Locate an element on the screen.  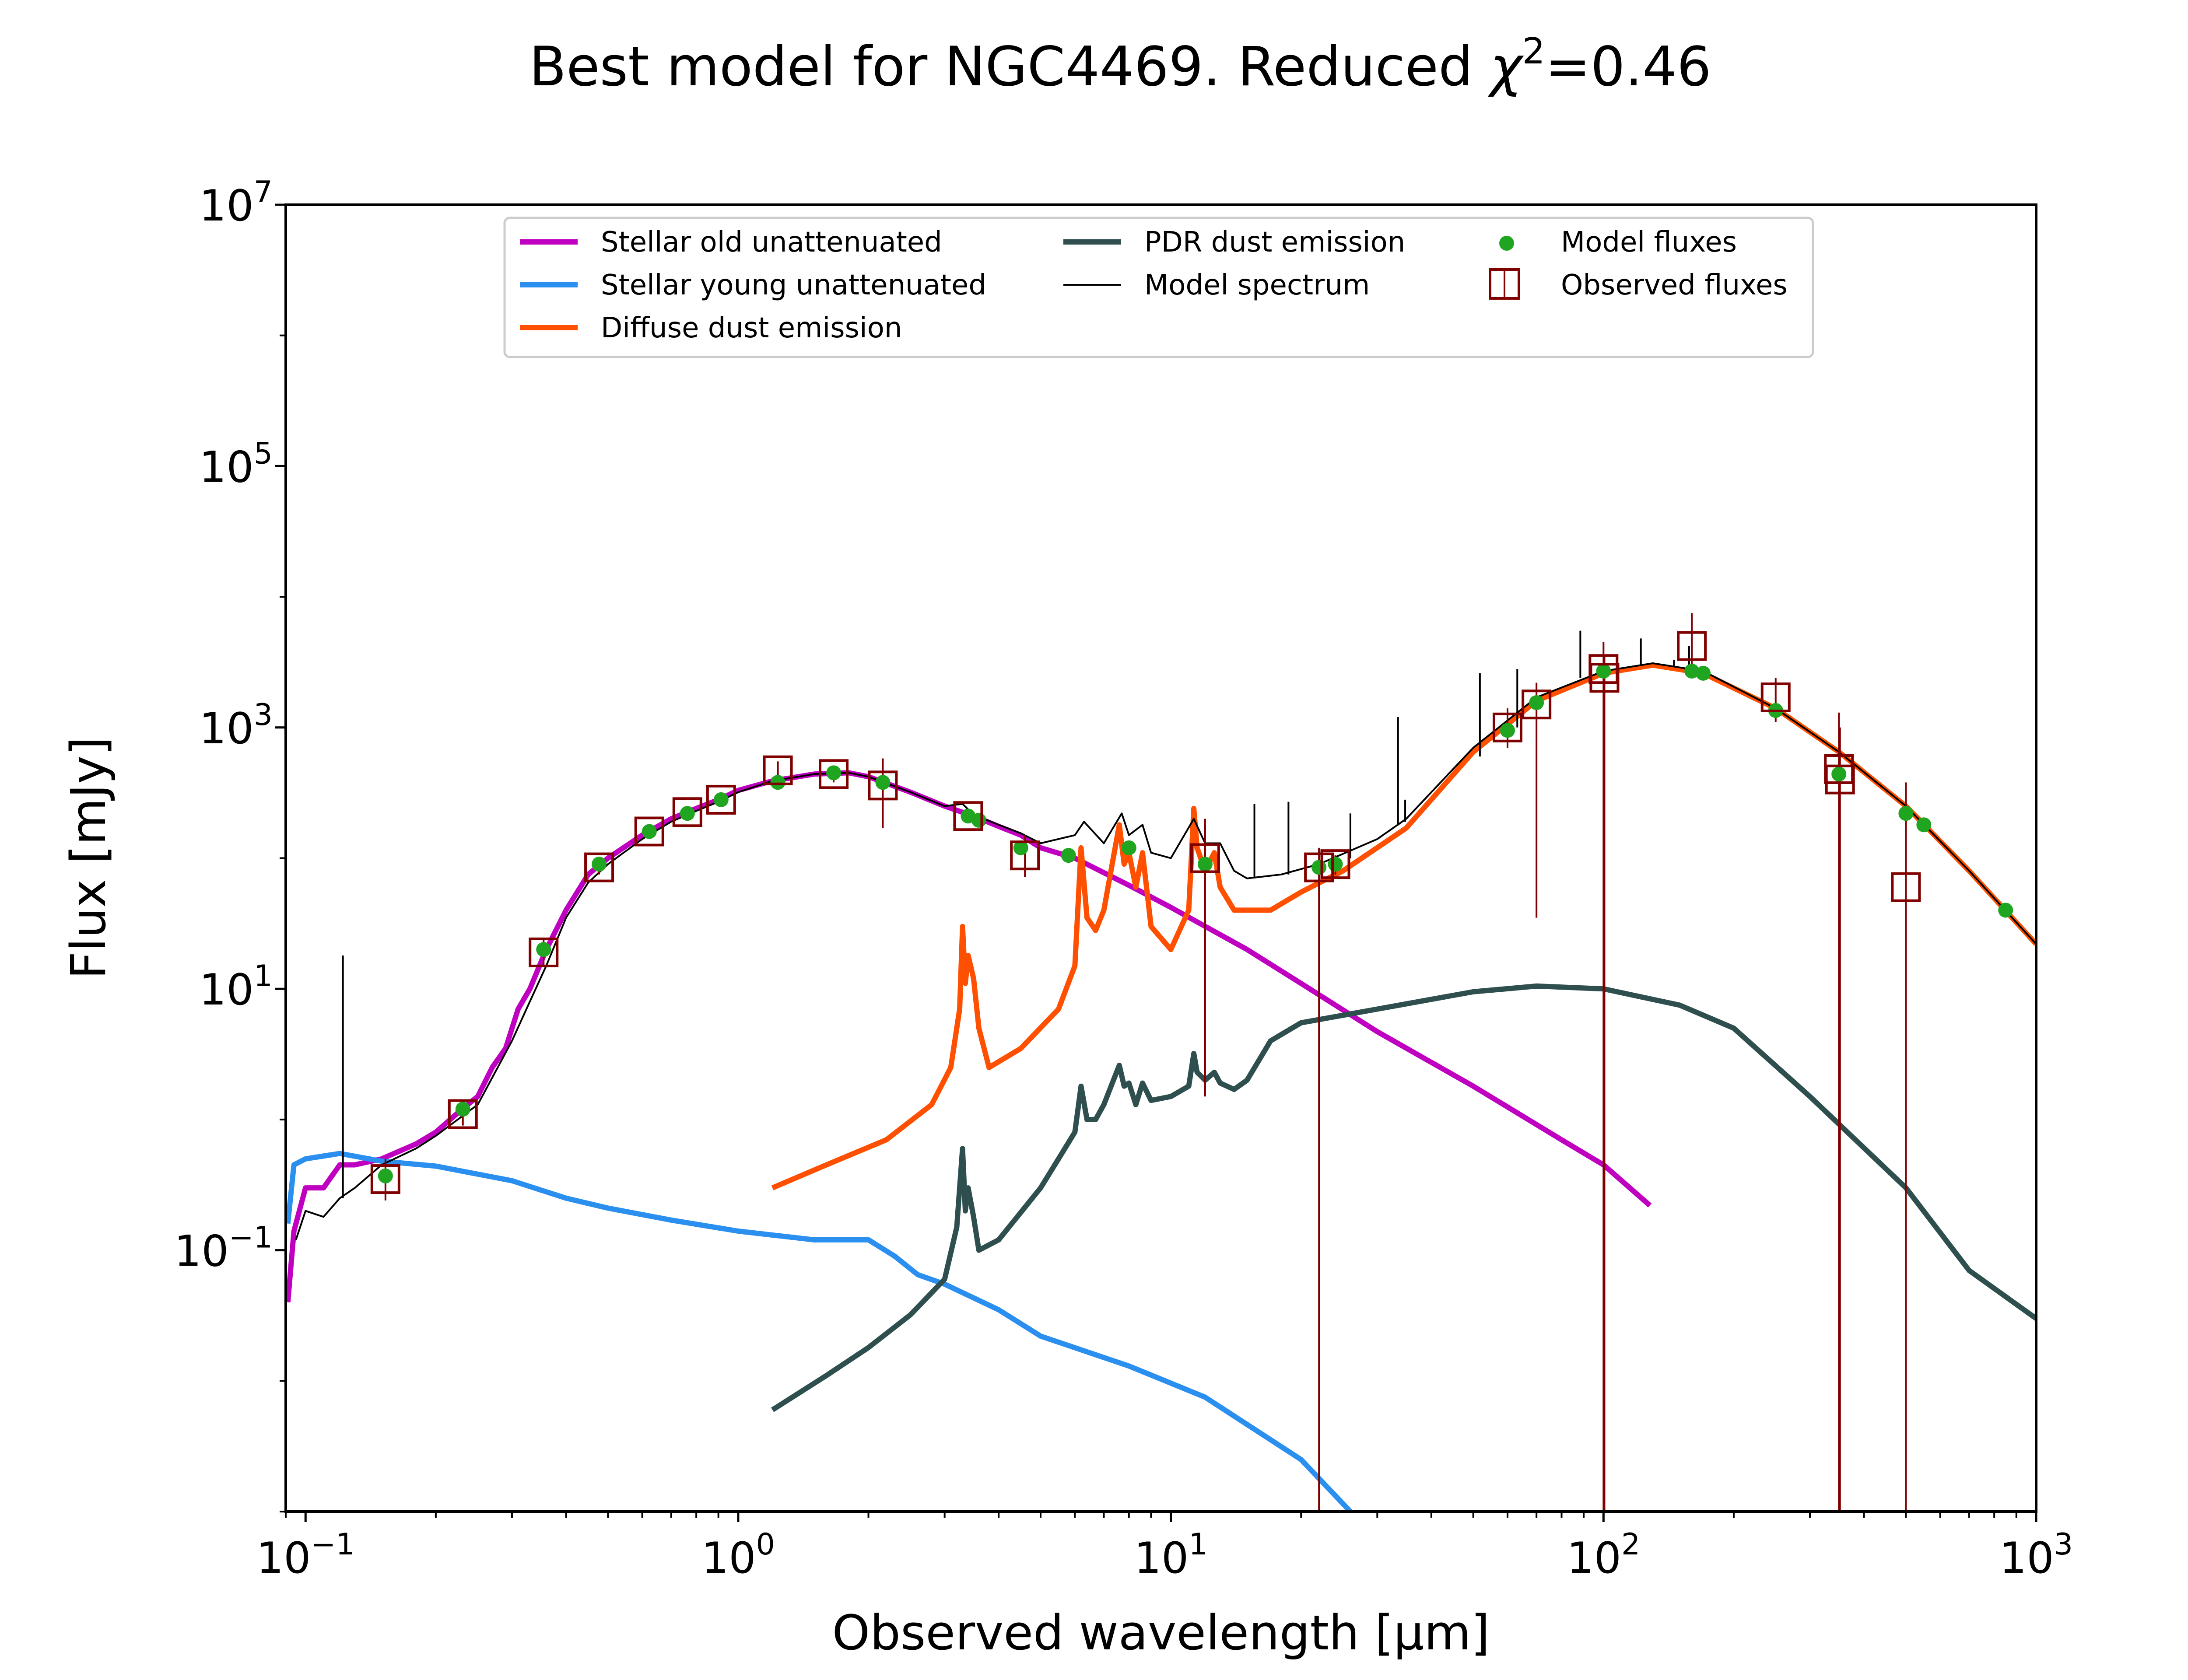
chart-title-sup: 2 is located at coordinates (1533, 51).